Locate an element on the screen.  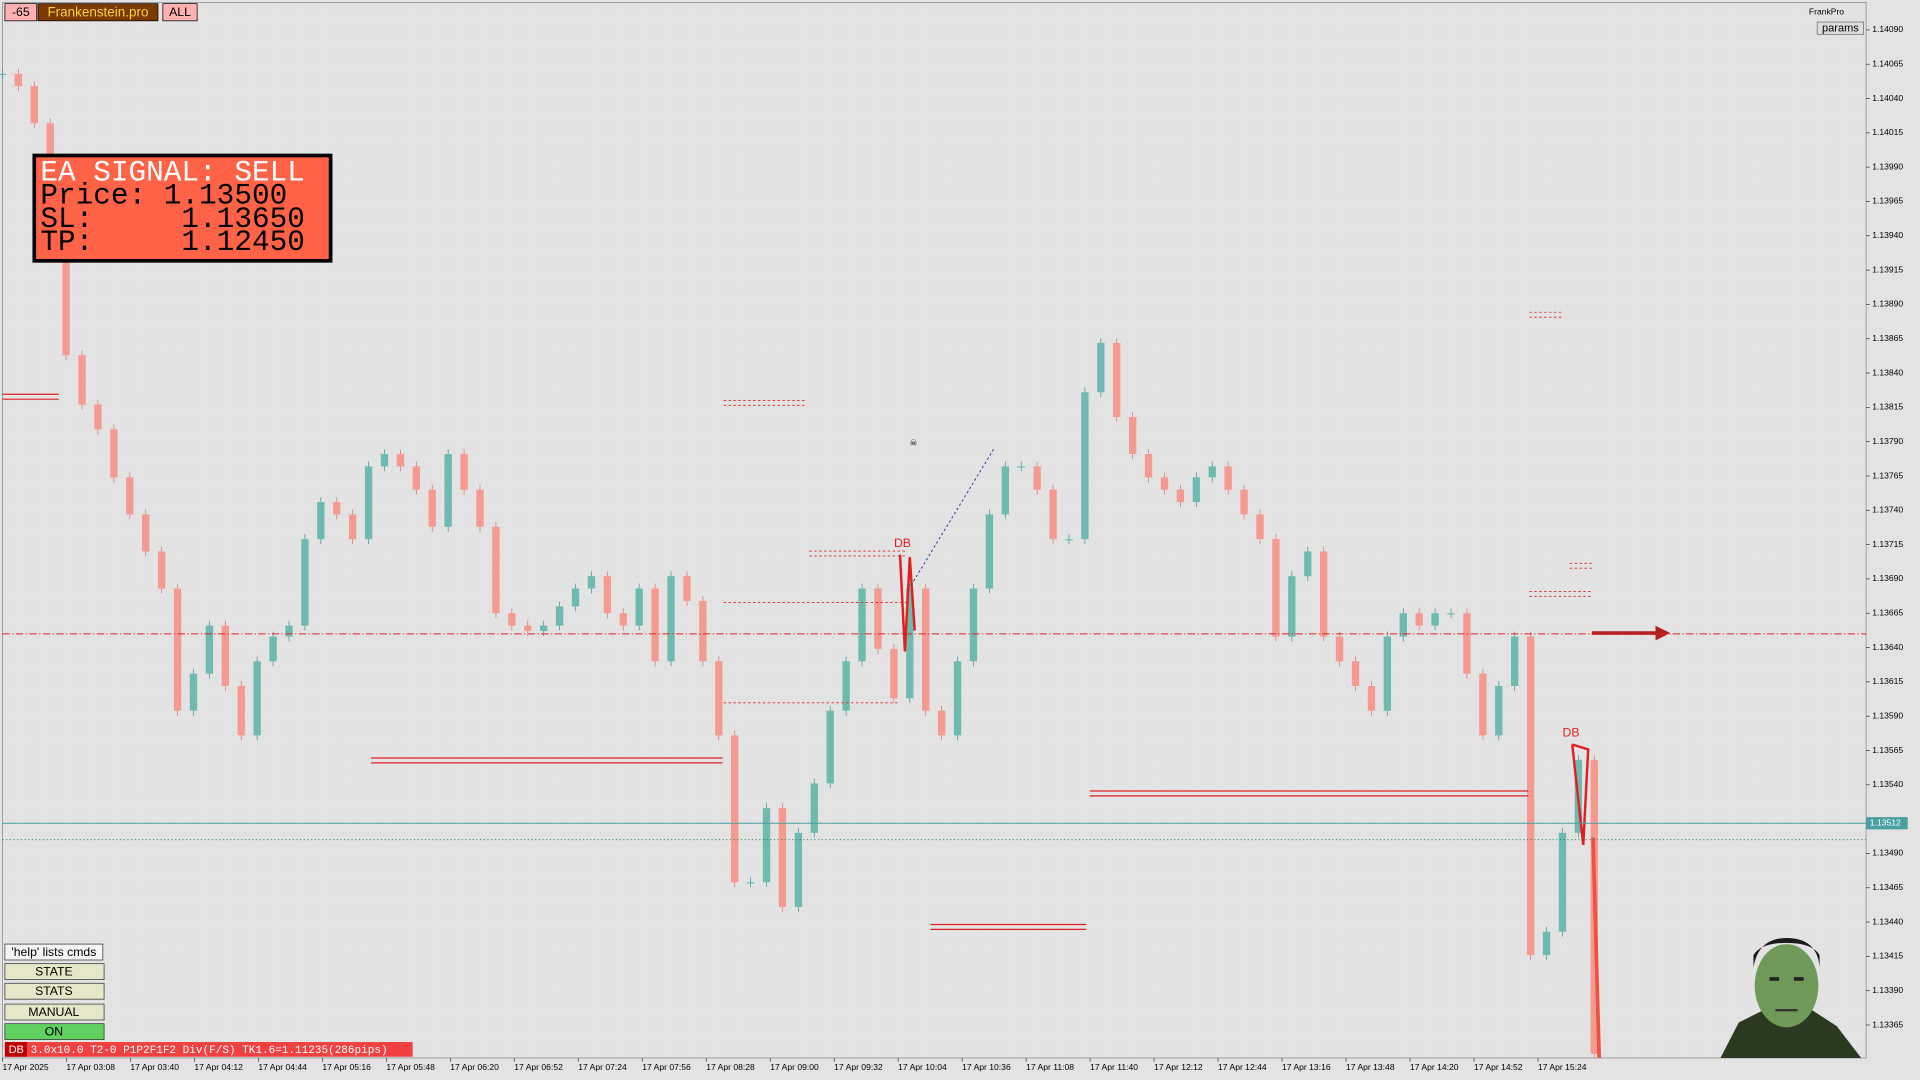
status-bg is located at coordinates (208, 1049).